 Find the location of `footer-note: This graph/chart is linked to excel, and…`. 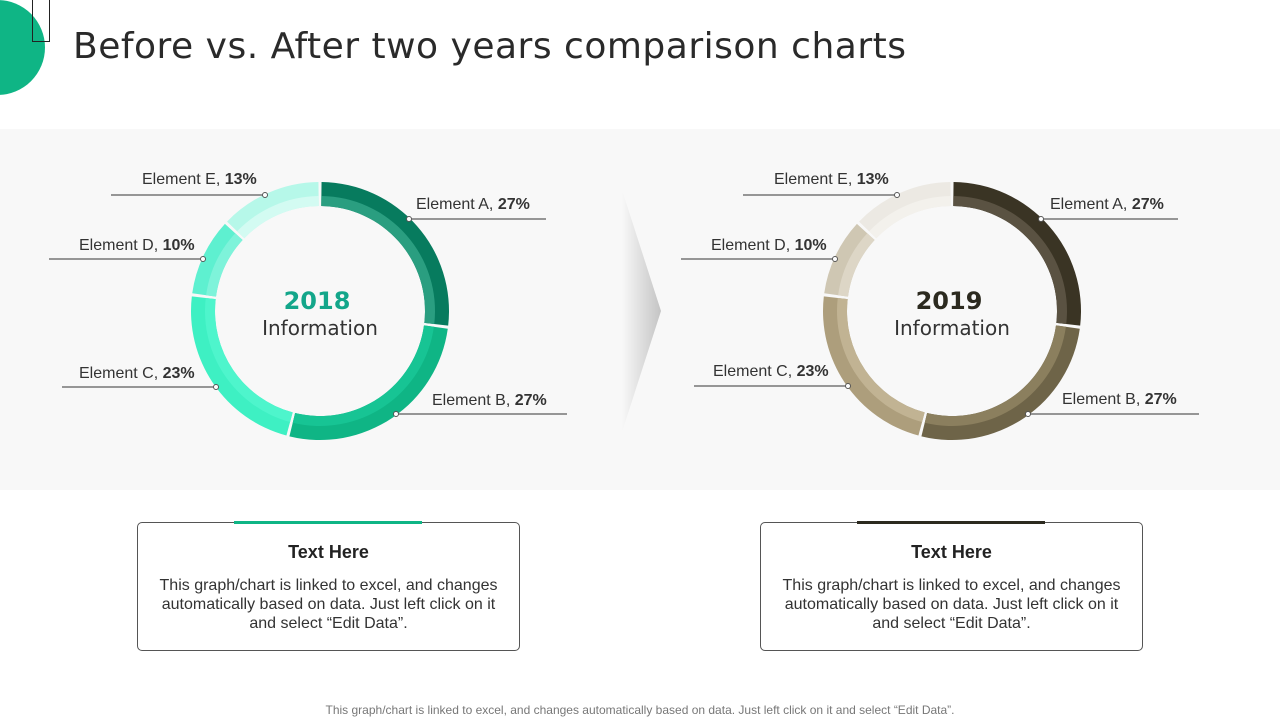

footer-note: This graph/chart is linked to excel, and… is located at coordinates (640, 710).